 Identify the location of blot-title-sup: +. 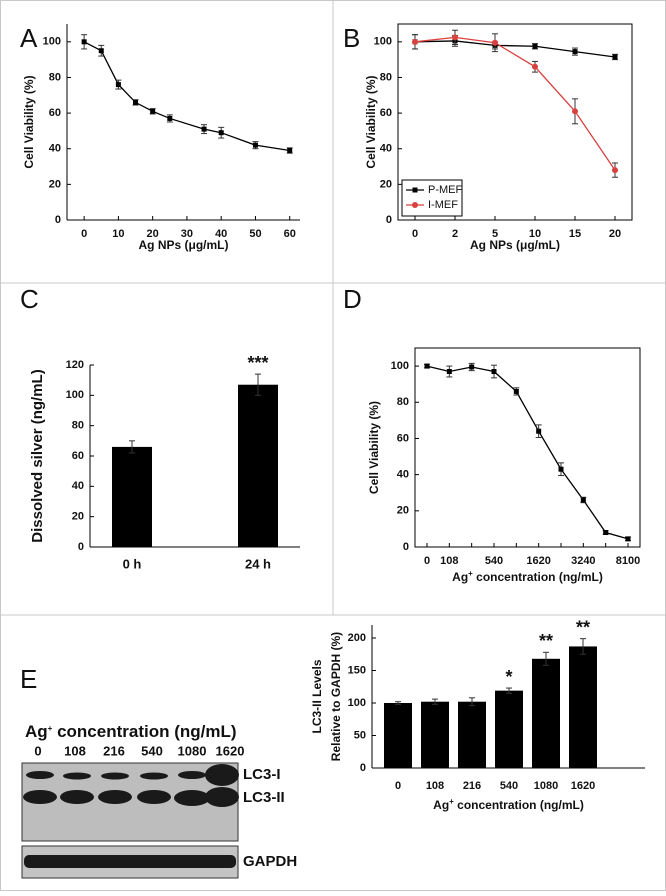
(50, 728).